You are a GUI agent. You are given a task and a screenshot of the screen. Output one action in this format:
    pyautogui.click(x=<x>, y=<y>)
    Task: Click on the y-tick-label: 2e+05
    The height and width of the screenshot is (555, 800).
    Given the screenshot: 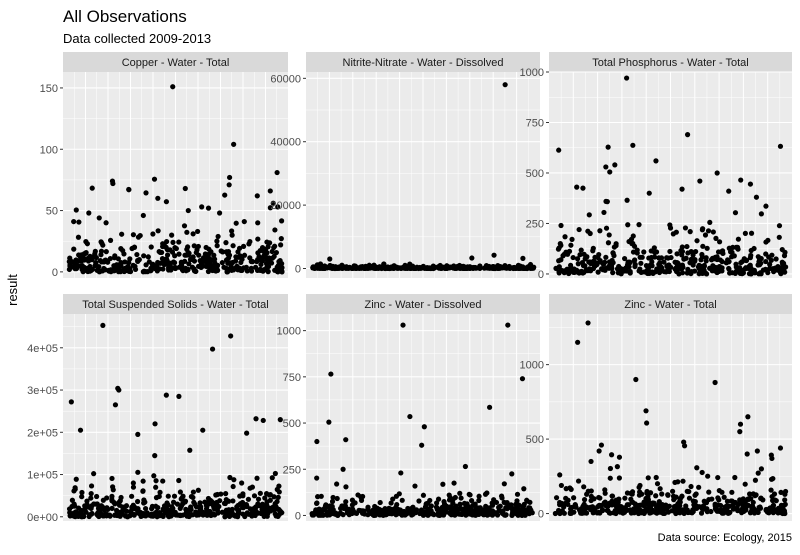 What is the action you would take?
    pyautogui.click(x=42, y=433)
    